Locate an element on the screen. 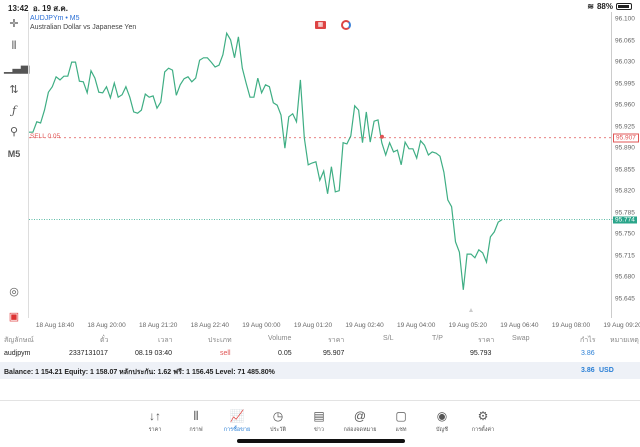  time-tick-label: 19 Aug 05:20 is located at coordinates (467, 325).